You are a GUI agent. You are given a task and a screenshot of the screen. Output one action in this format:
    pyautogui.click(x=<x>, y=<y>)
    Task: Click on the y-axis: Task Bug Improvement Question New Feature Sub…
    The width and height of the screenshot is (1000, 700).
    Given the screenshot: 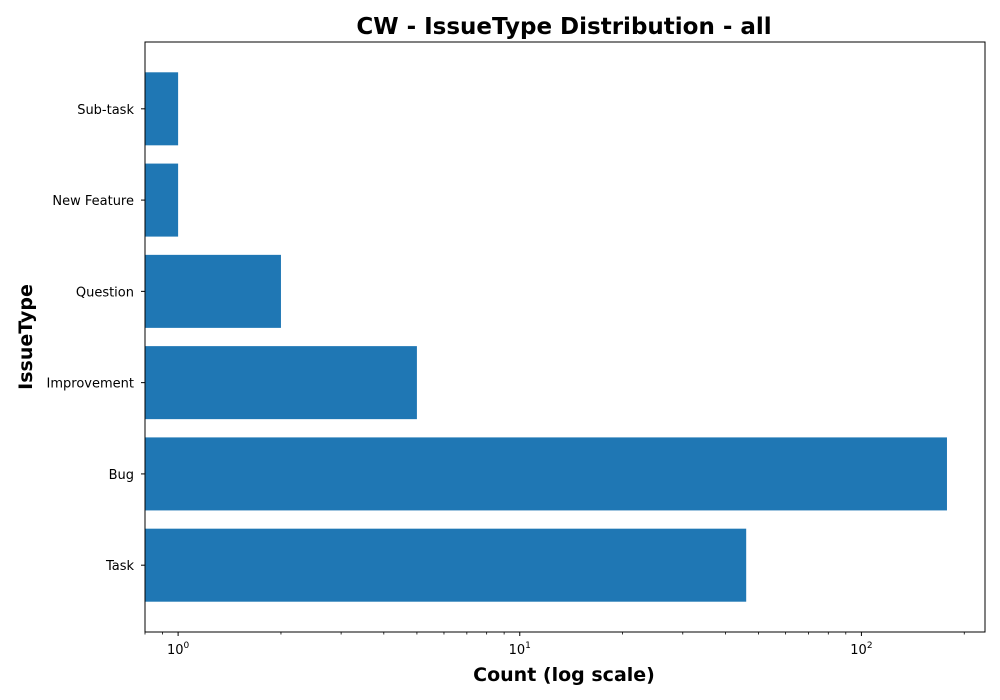 What is the action you would take?
    pyautogui.click(x=96, y=338)
    